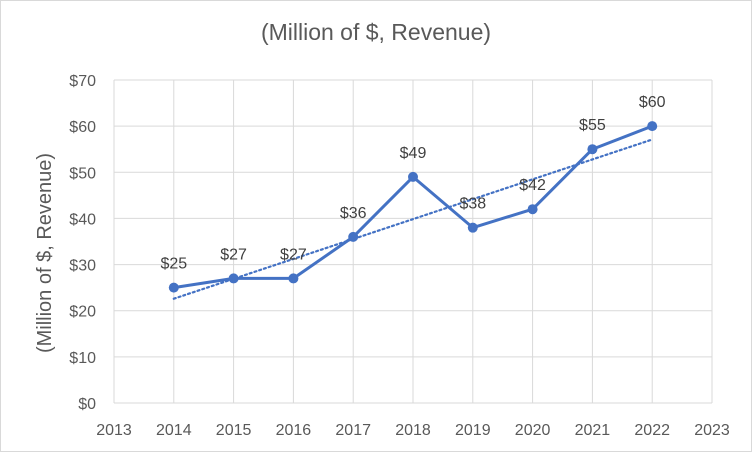 The image size is (752, 452). I want to click on y-tick-label: $30, so click(82, 266).